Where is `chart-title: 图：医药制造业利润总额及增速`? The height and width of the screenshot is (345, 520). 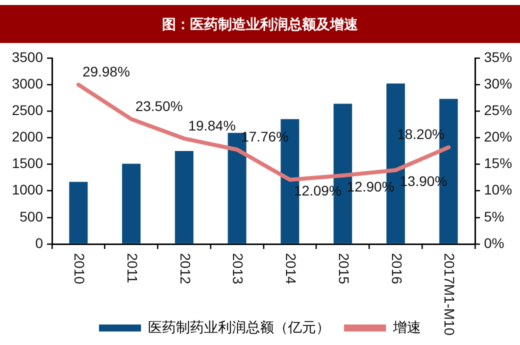 chart-title: 图：医药制造业利润总额及增速 is located at coordinates (260, 25).